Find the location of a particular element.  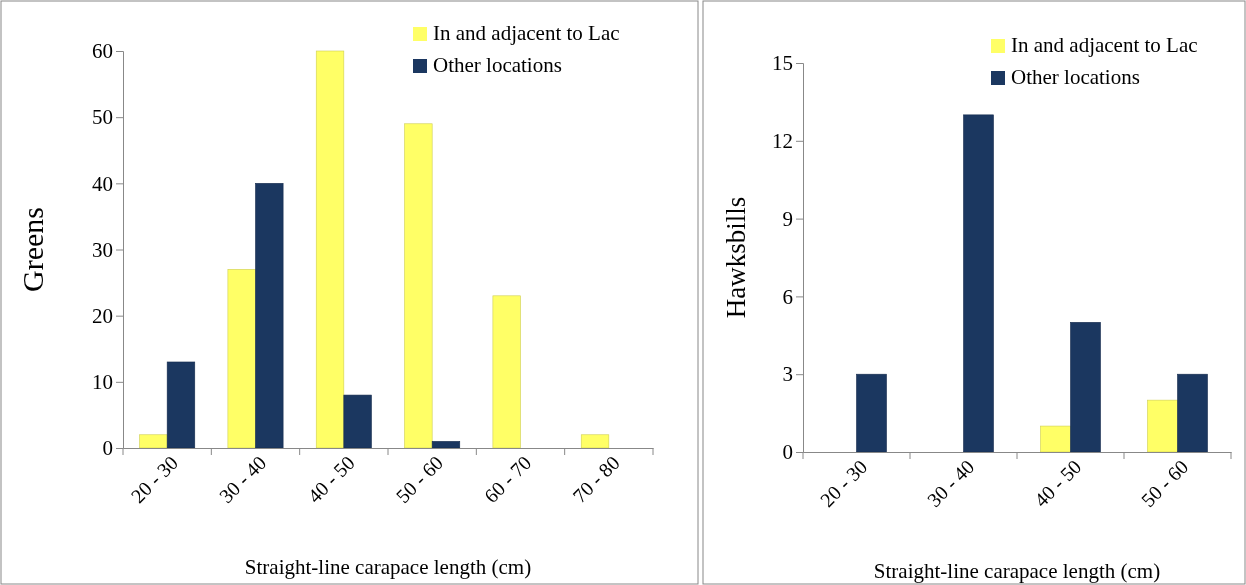

y-tick-label: 40 is located at coordinates (102, 183).